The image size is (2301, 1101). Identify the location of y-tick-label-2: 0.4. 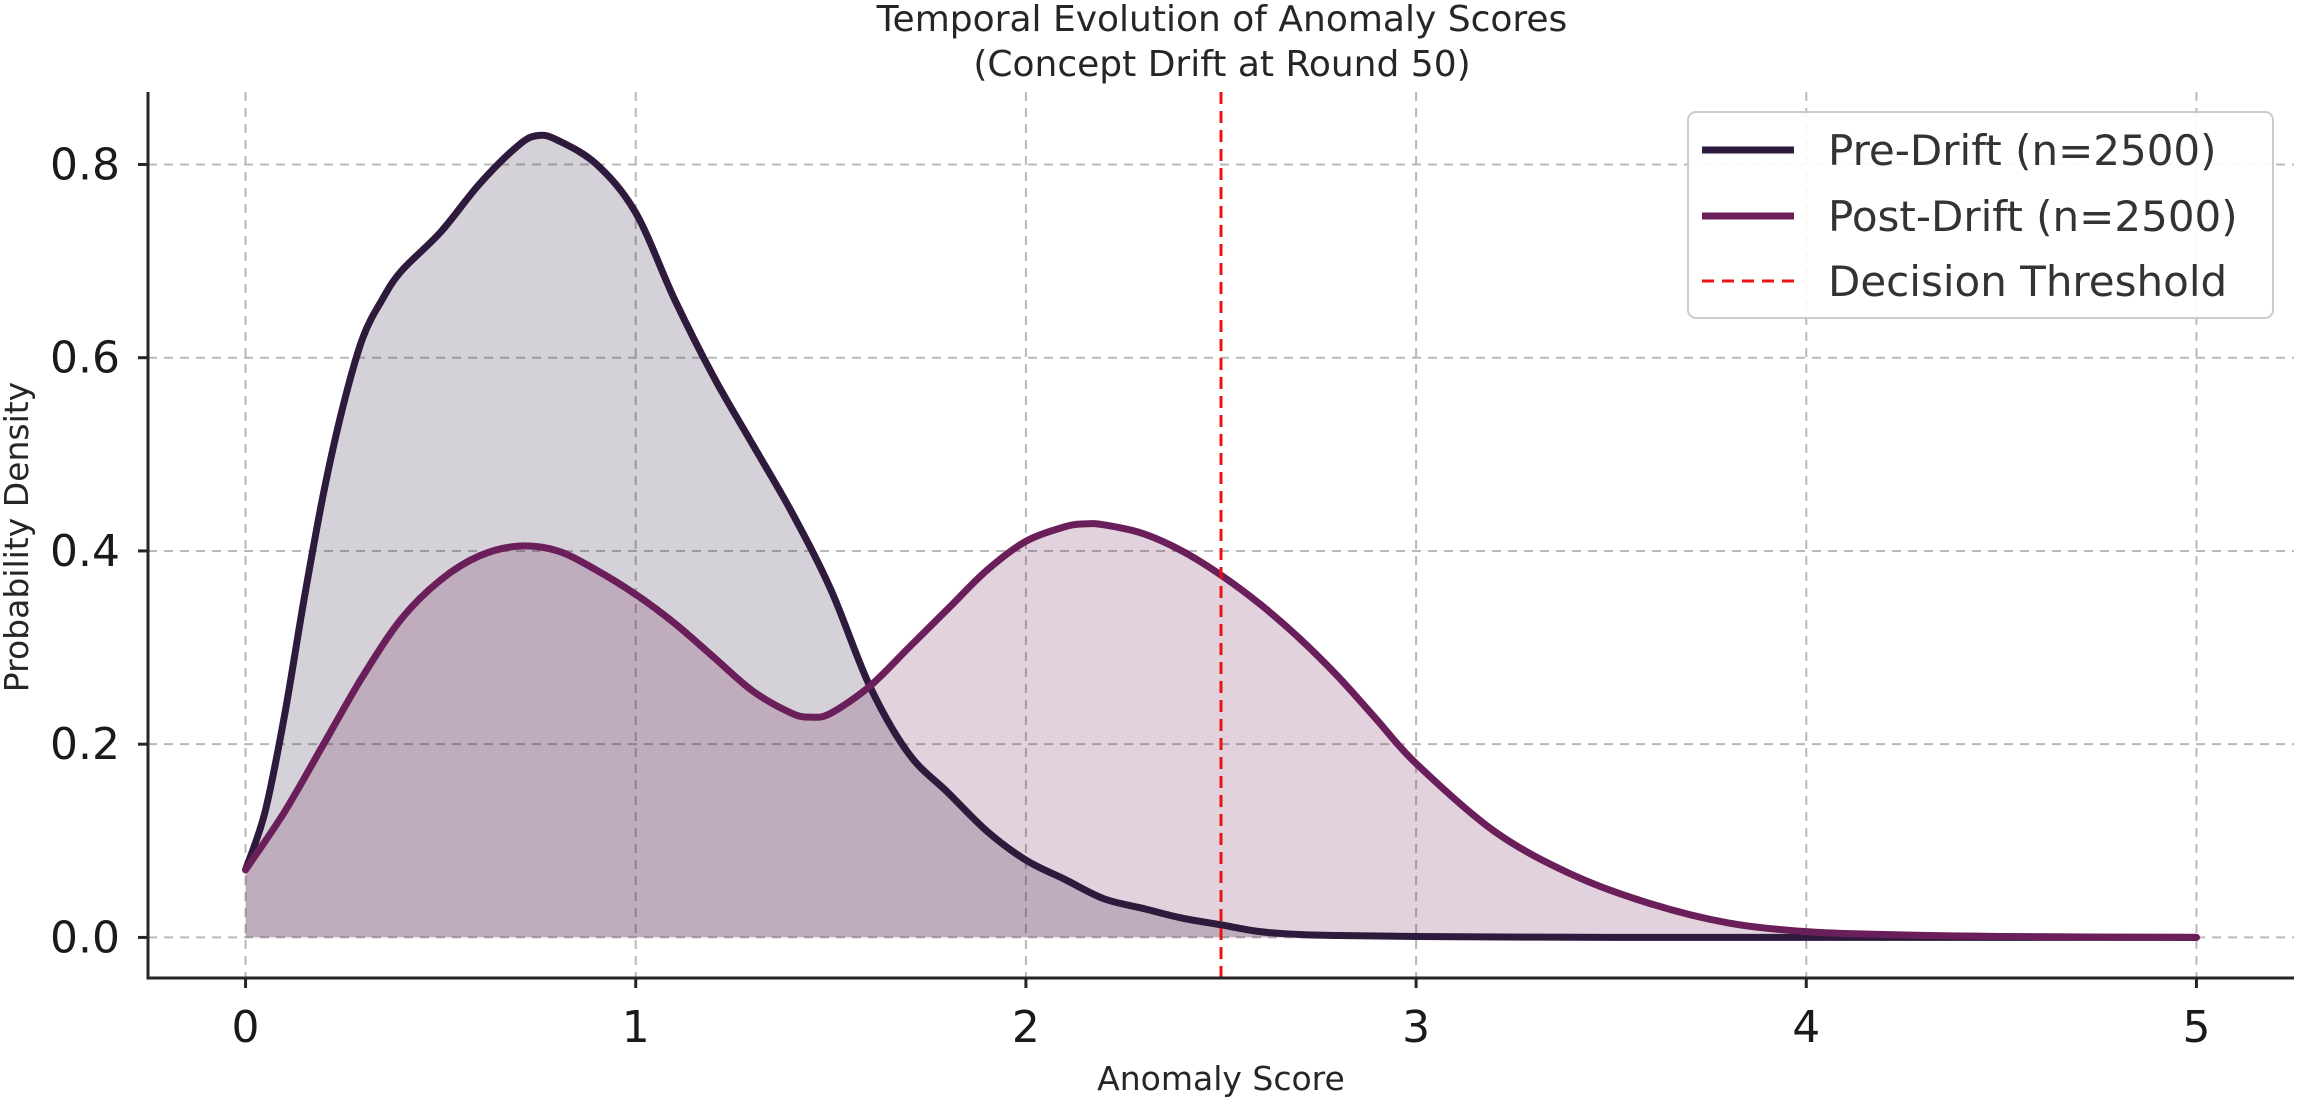
(85, 551).